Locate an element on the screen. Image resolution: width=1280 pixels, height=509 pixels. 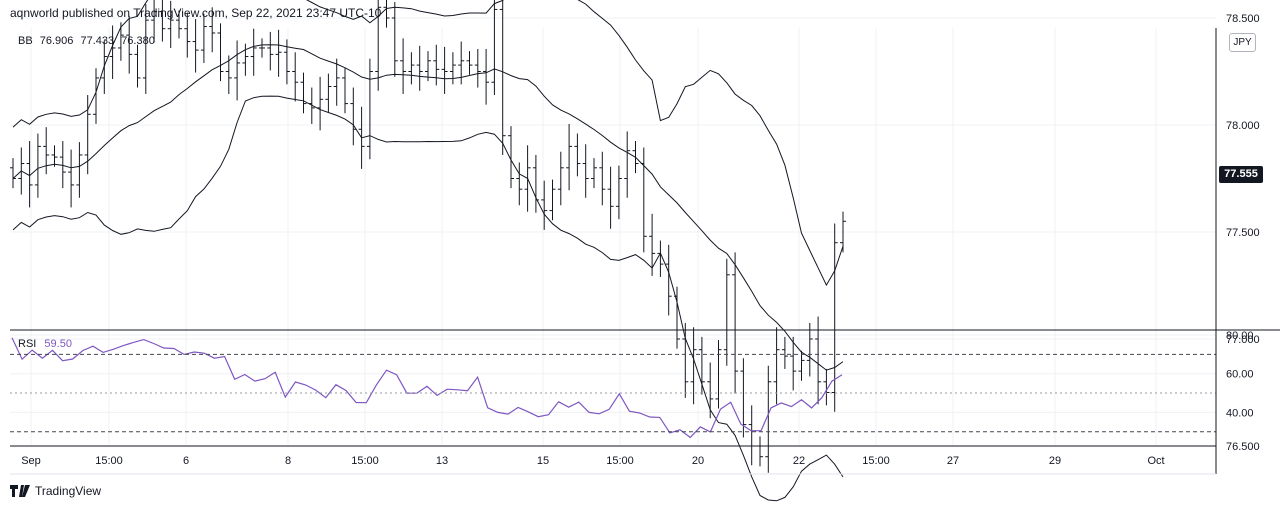
bb-legend-lower: 76.380 is located at coordinates (138, 41).